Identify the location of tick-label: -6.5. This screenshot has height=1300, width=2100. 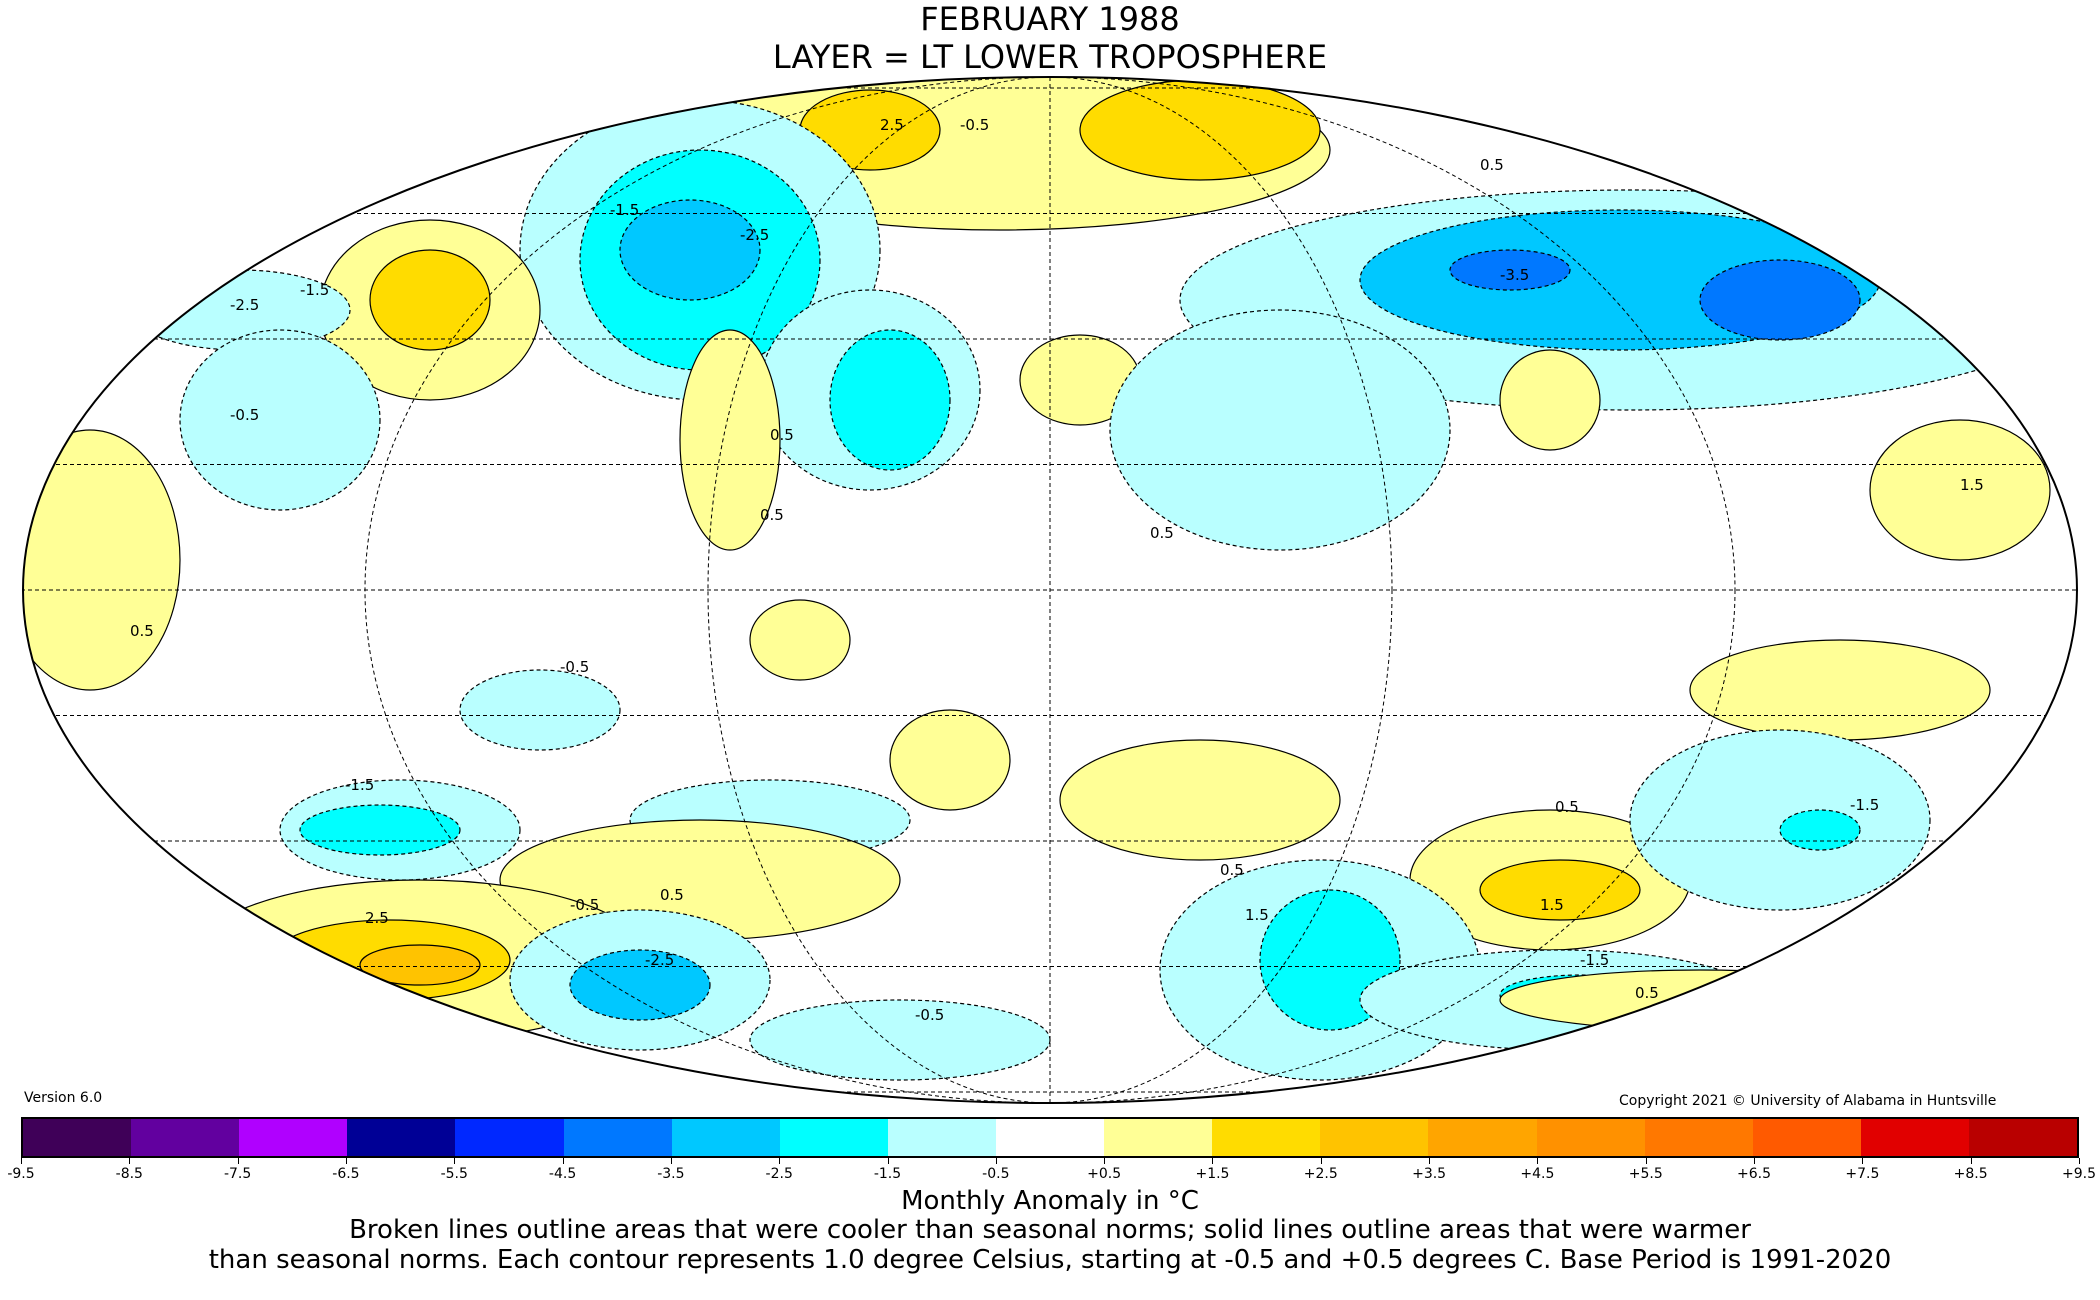
(346, 1174).